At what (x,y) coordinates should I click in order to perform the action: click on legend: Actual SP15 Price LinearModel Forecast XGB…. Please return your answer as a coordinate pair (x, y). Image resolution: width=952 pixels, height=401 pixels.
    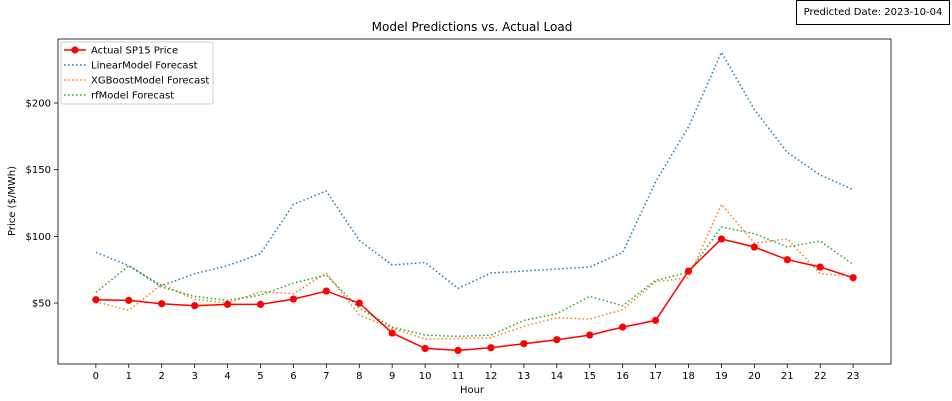
    Looking at the image, I should click on (137, 73).